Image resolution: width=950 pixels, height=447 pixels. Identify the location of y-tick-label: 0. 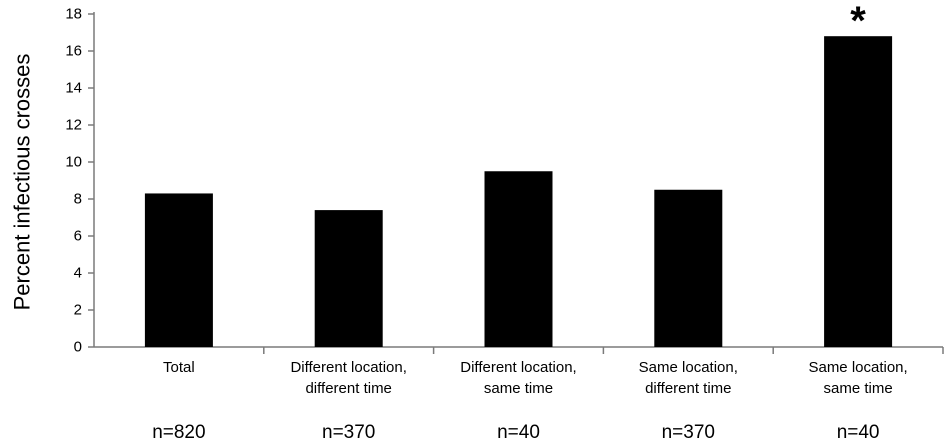
(78, 347).